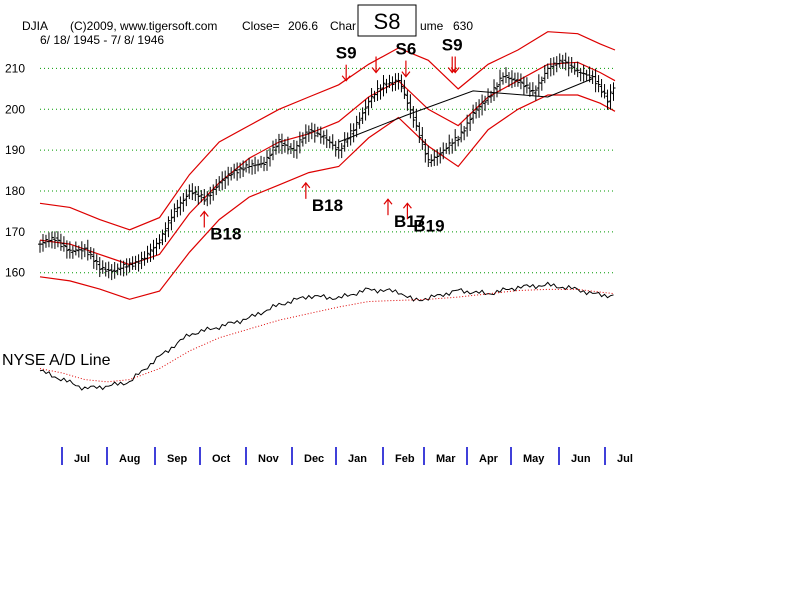 The image size is (800, 600). What do you see at coordinates (303, 26) in the screenshot?
I see `close-value: 206.6` at bounding box center [303, 26].